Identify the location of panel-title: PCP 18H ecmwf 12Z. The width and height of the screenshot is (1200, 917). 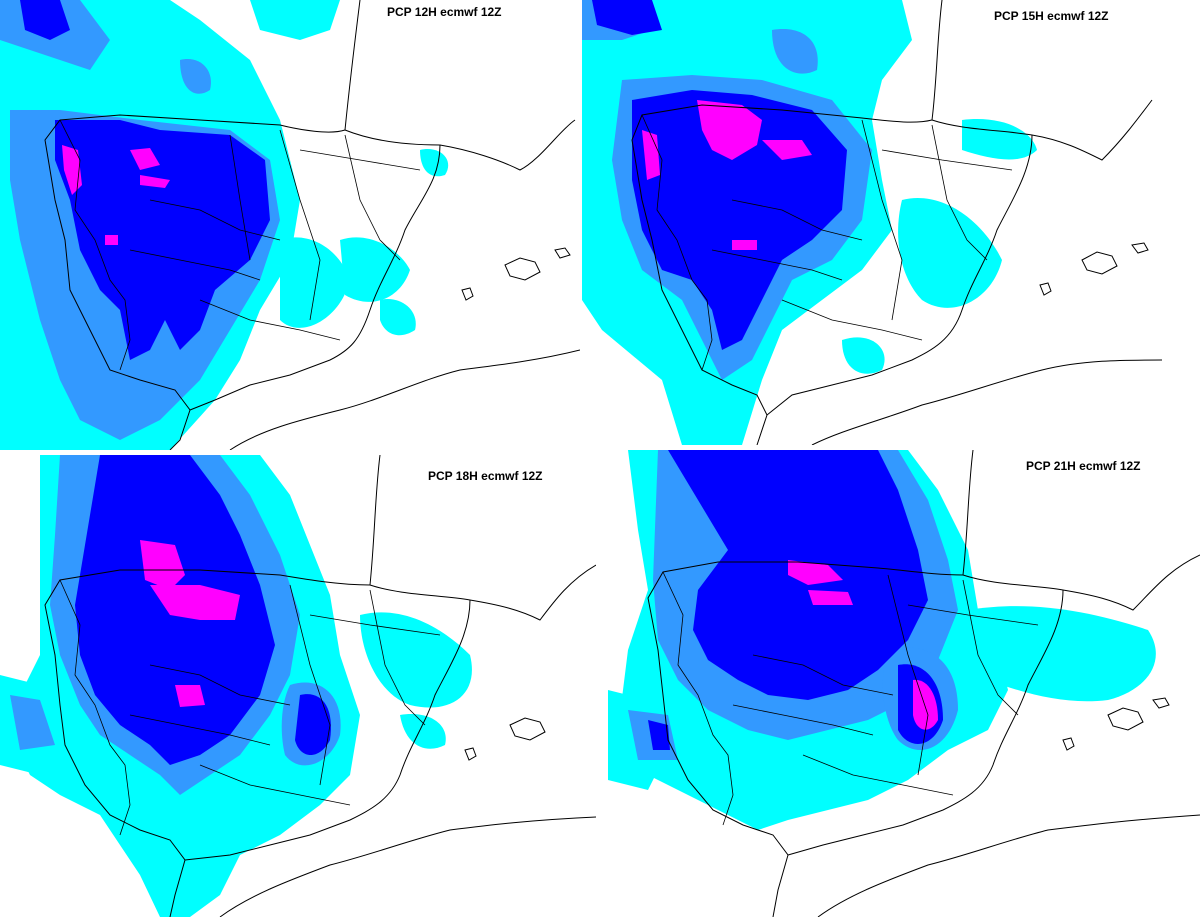
(485, 476).